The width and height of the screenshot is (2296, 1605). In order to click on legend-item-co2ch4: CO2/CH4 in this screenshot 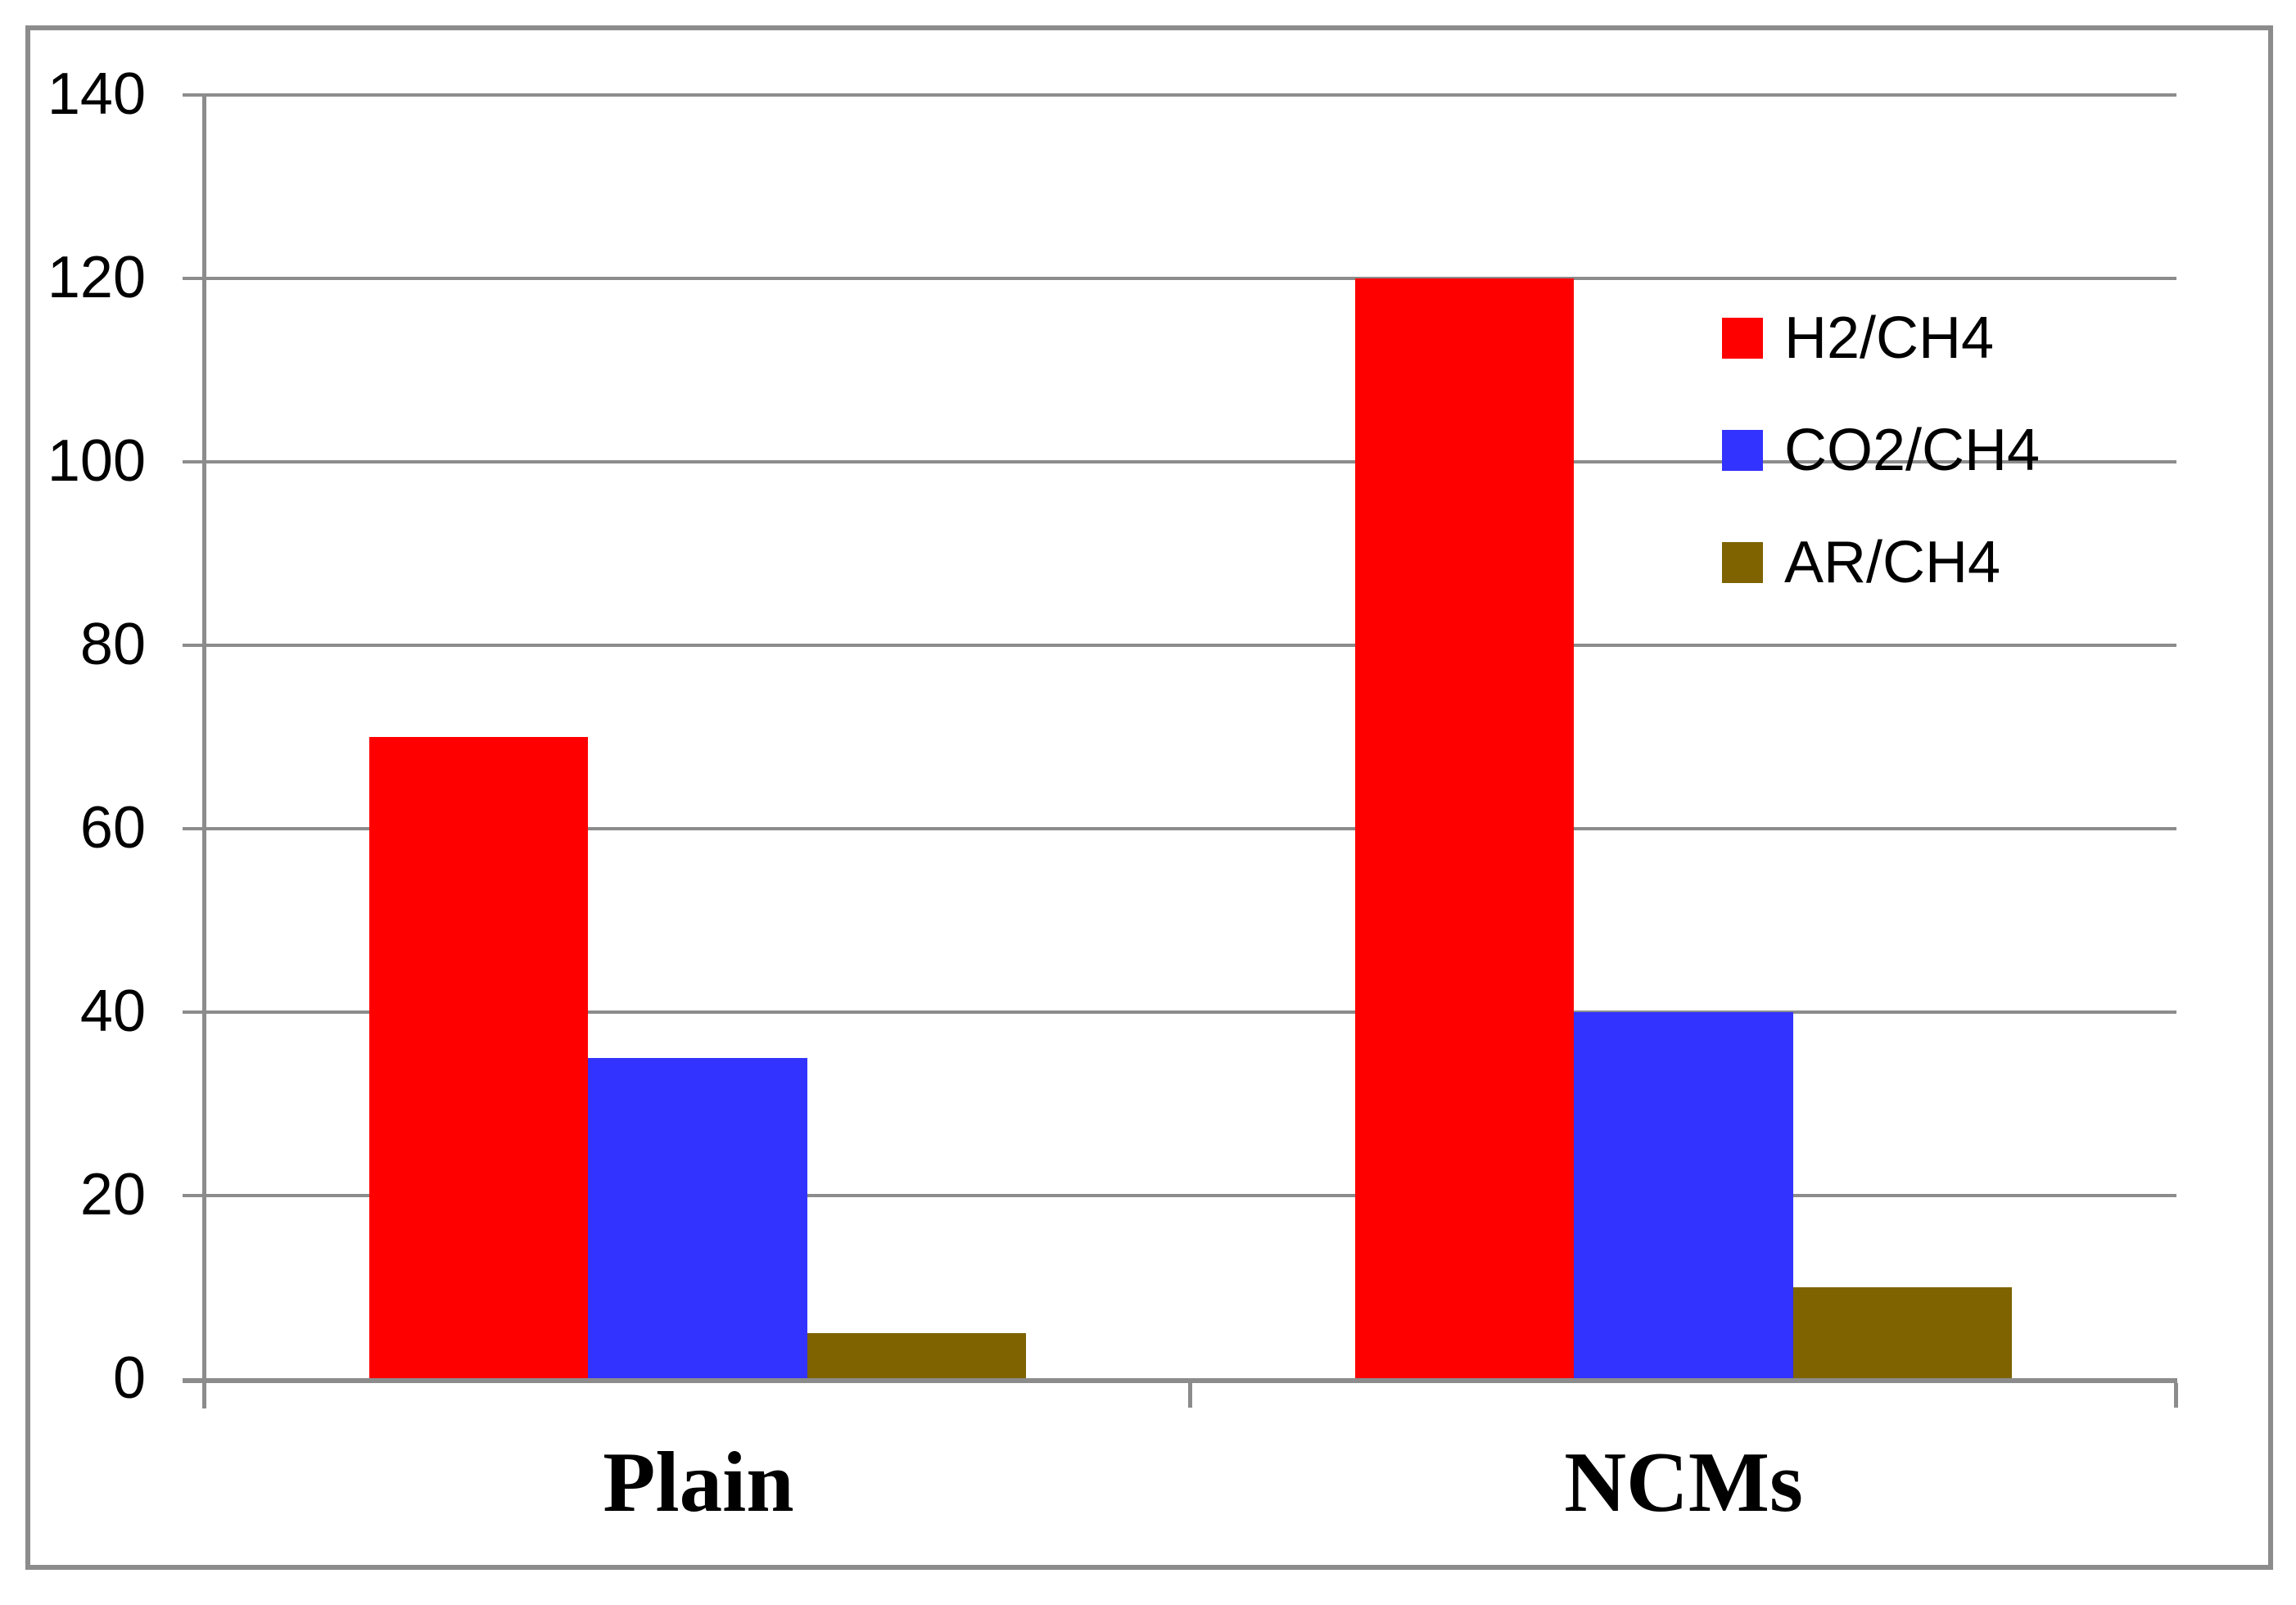, I will do `click(1881, 450)`.